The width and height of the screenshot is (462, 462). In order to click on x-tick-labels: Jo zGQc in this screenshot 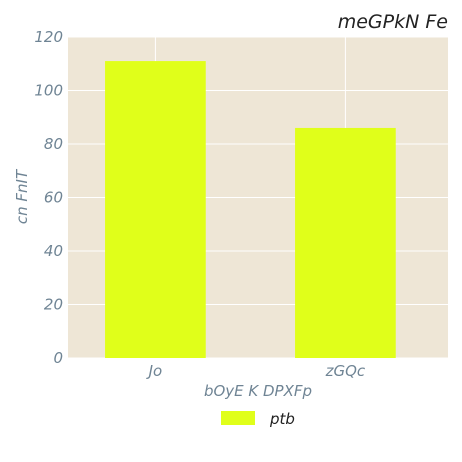, I will do `click(256, 371)`.